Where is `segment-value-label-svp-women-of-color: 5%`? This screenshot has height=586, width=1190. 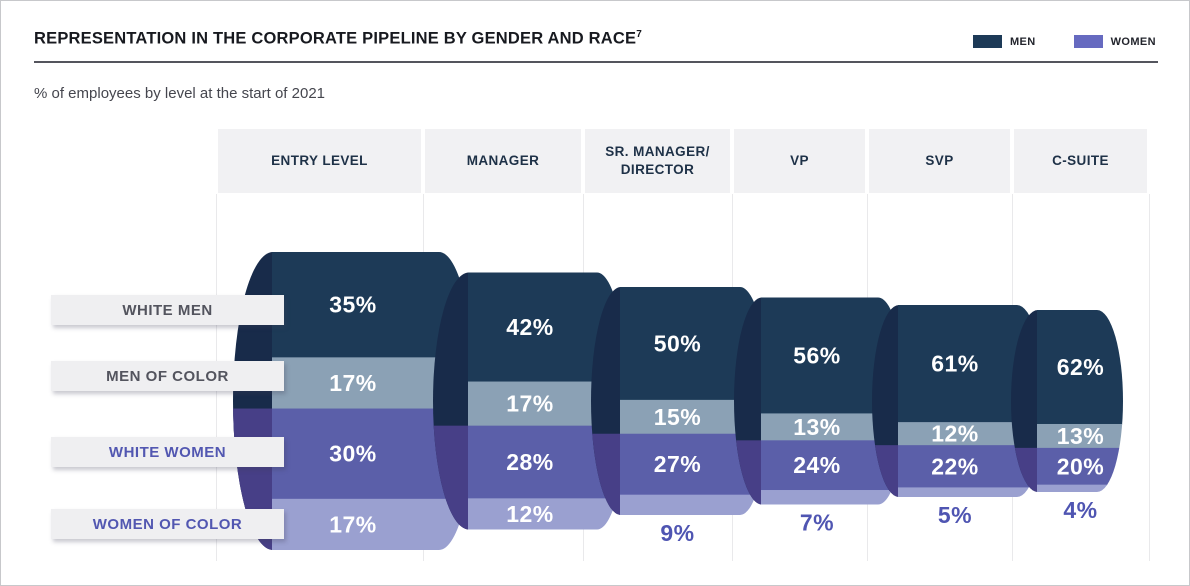
segment-value-label-svp-women-of-color: 5% is located at coordinates (955, 515).